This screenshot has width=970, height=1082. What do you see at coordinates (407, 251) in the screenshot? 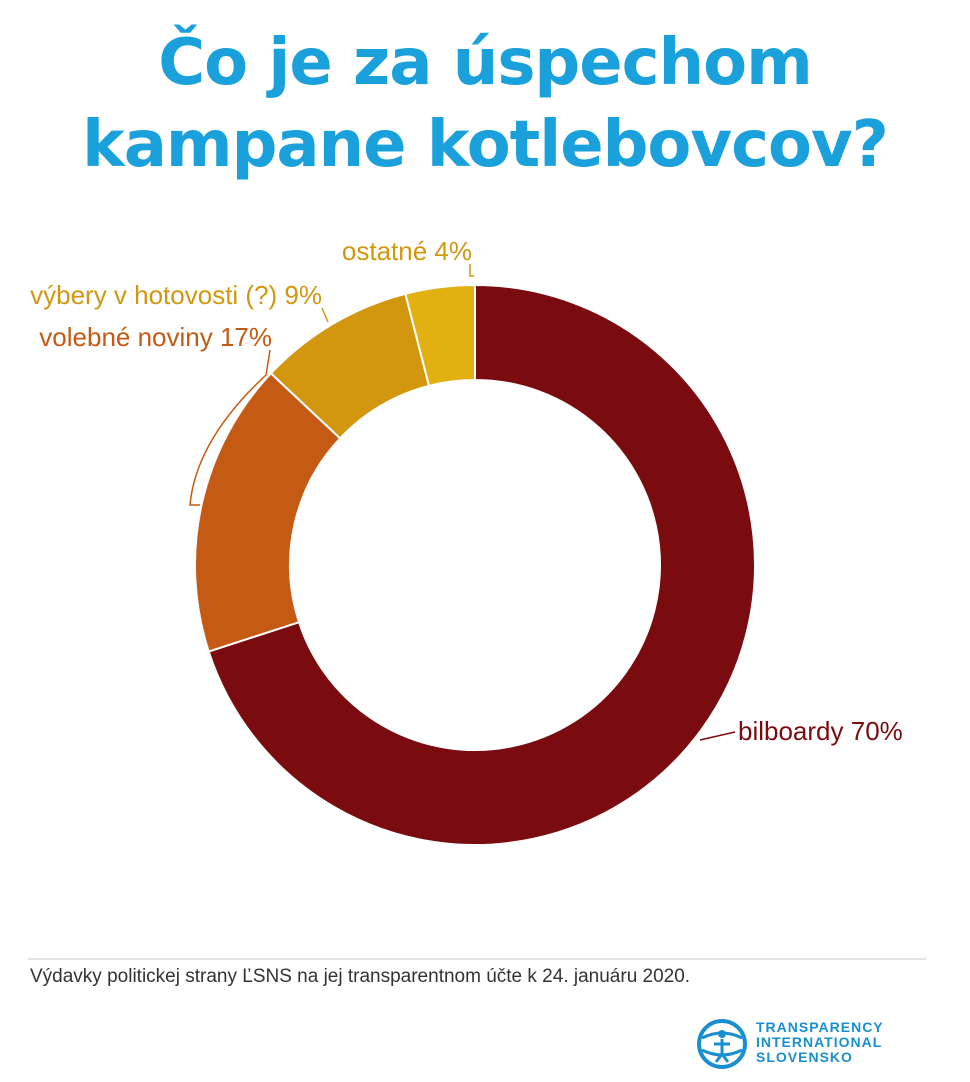
I see `slice-label-3: ostatné 4%` at bounding box center [407, 251].